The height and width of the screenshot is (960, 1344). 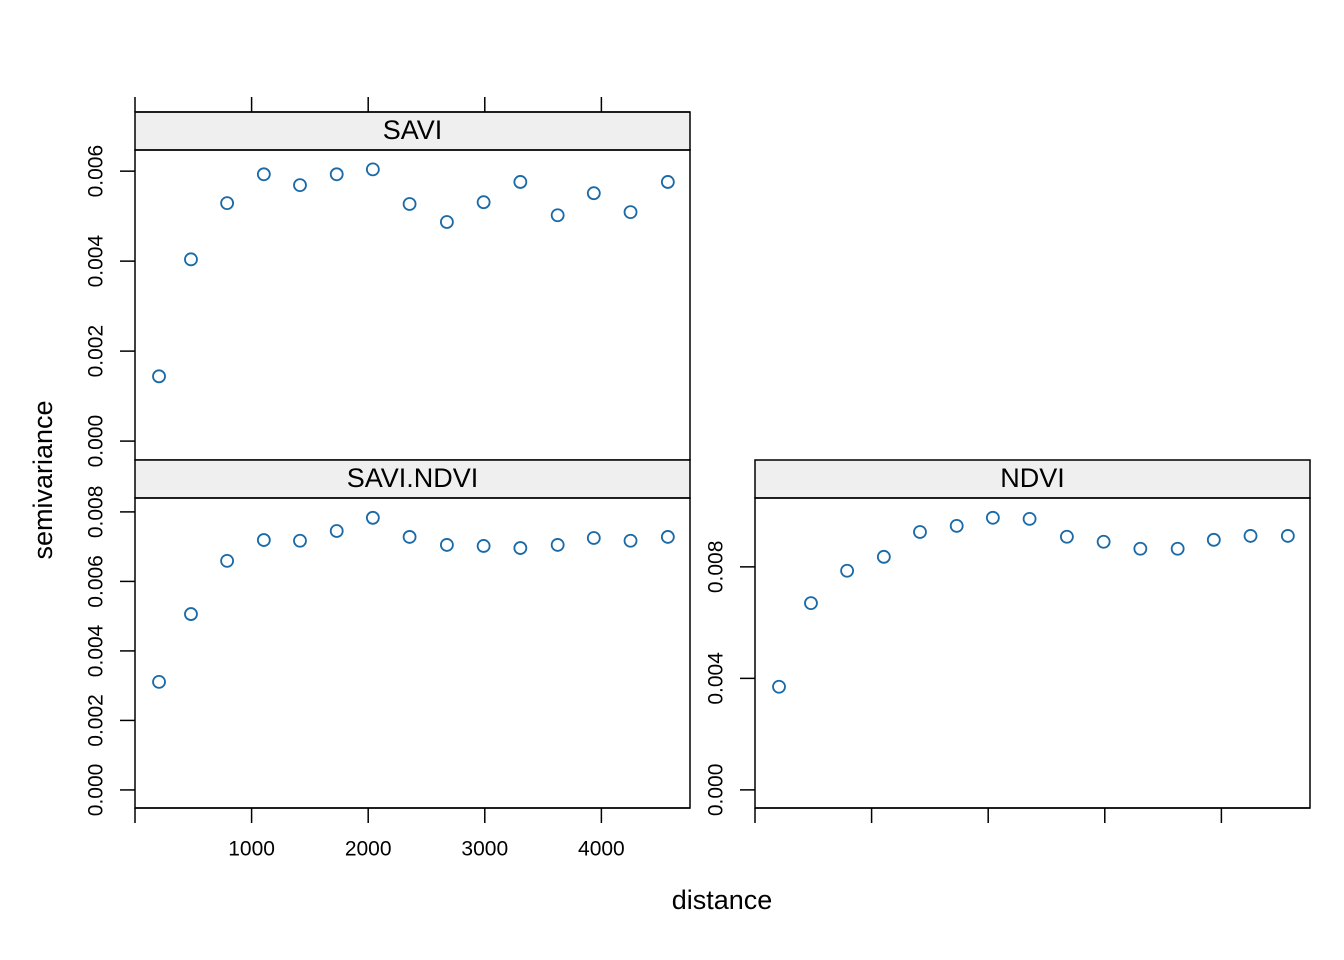 I want to click on x-axis-label: distance, so click(x=722, y=900).